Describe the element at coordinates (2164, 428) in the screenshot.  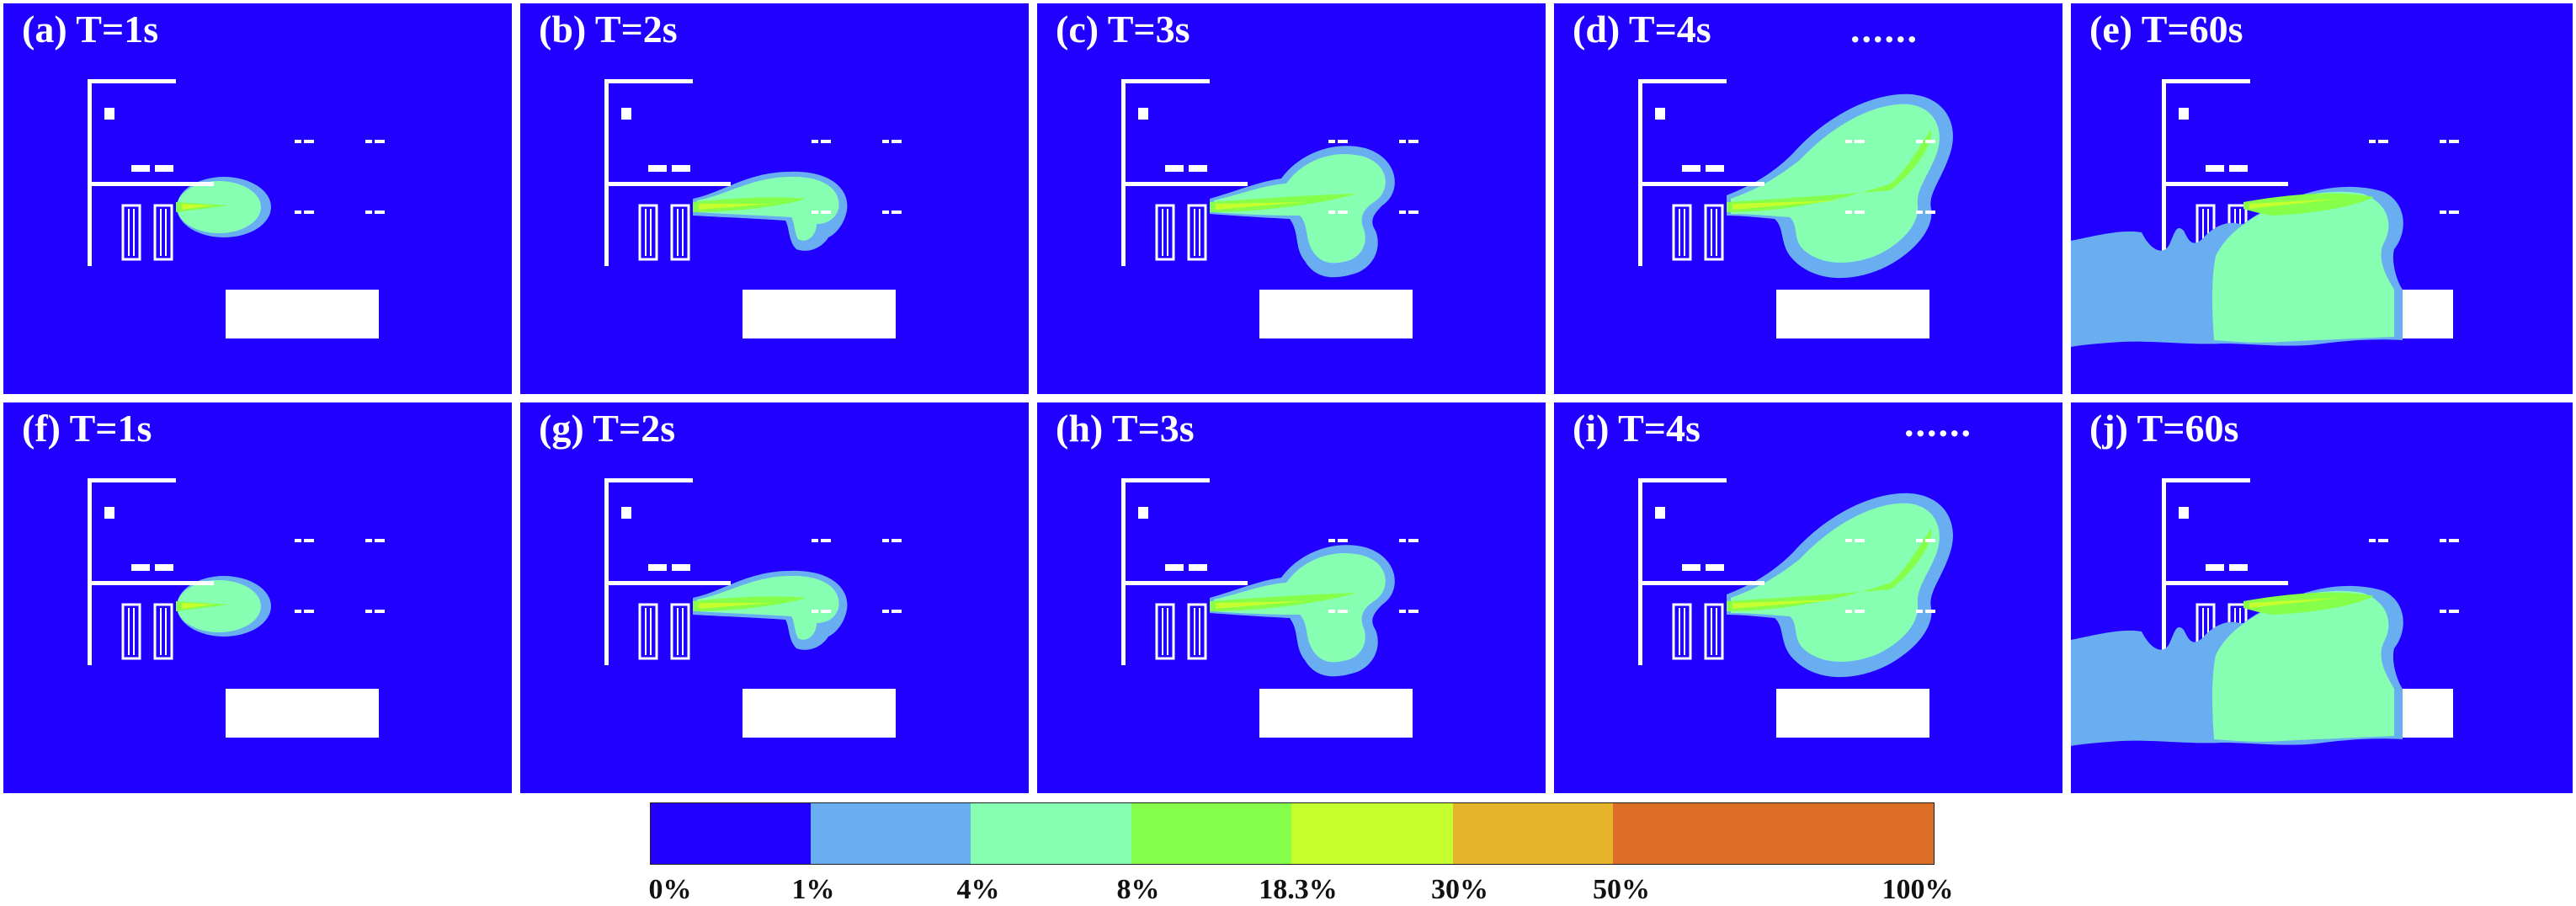
I see `panel-label-j: (j) T=60s` at that location.